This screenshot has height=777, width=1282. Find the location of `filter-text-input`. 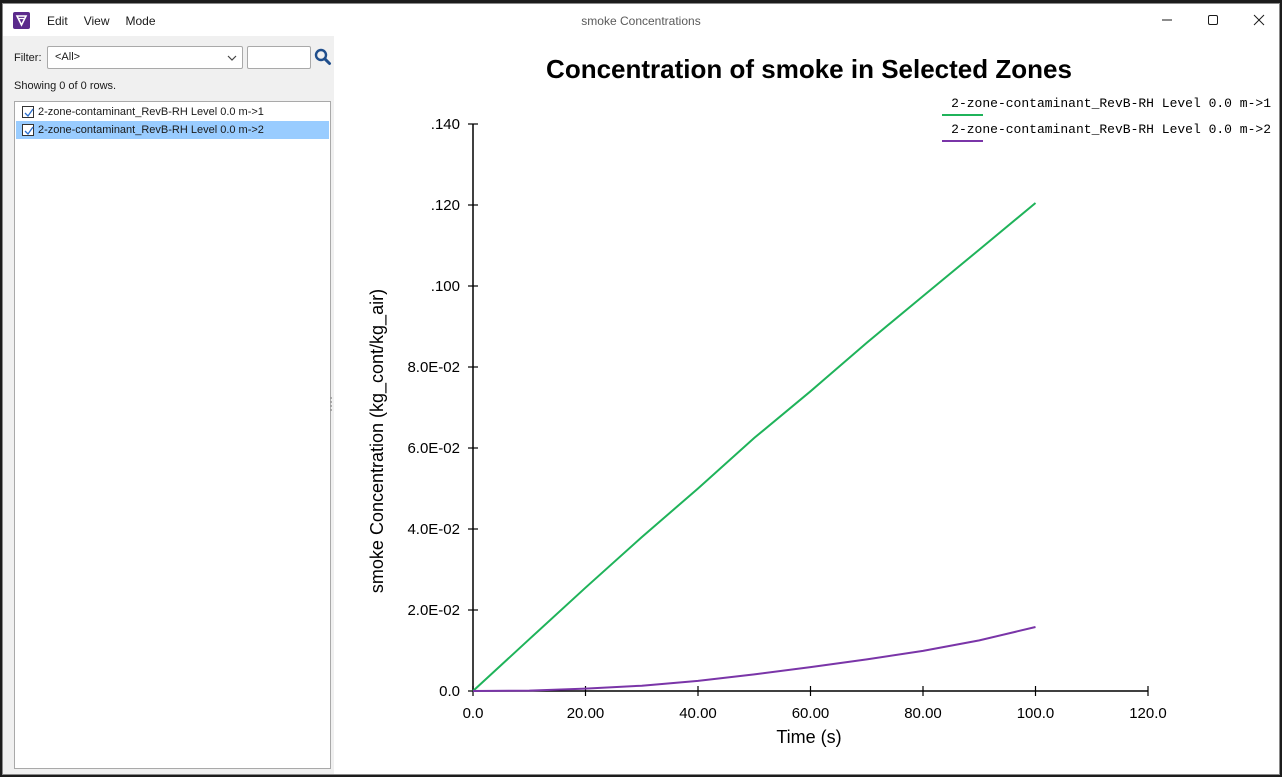

filter-text-input is located at coordinates (279, 57).